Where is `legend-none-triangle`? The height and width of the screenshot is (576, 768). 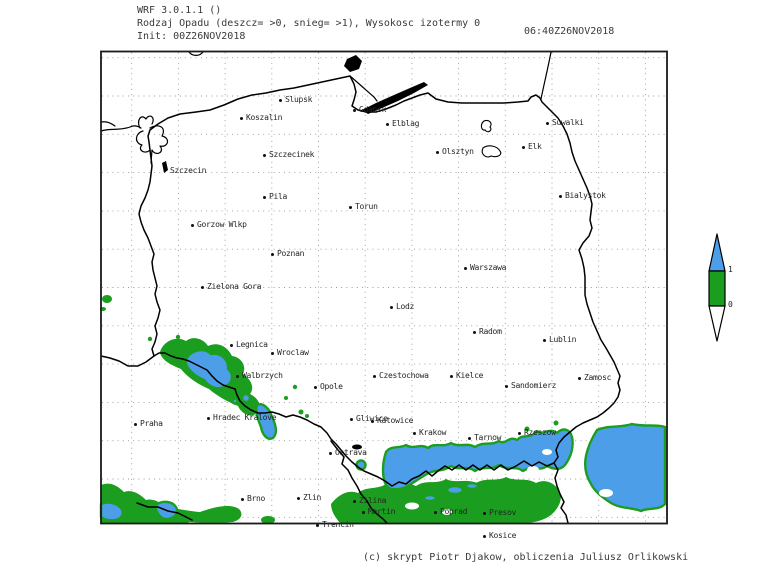 legend-none-triangle is located at coordinates (717, 323).